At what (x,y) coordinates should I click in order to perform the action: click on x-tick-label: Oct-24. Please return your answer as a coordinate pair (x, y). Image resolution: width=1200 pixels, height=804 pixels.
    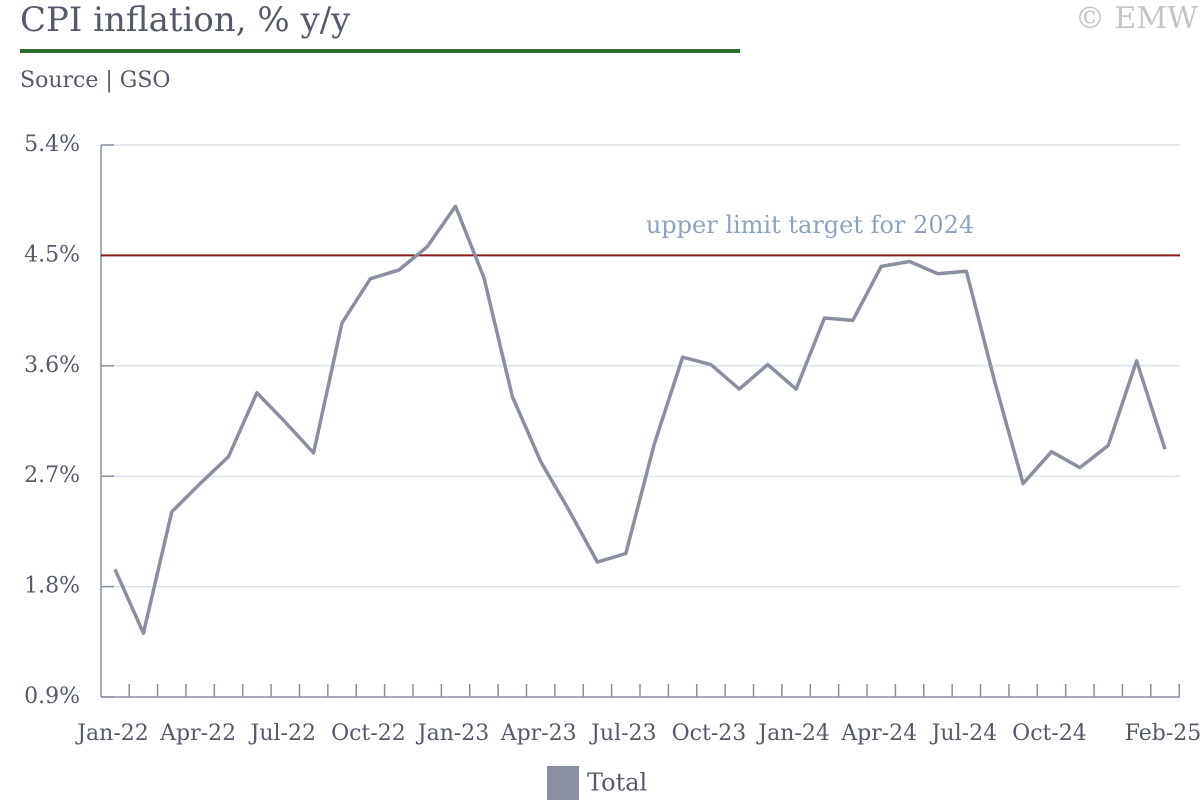
    Looking at the image, I should click on (1049, 733).